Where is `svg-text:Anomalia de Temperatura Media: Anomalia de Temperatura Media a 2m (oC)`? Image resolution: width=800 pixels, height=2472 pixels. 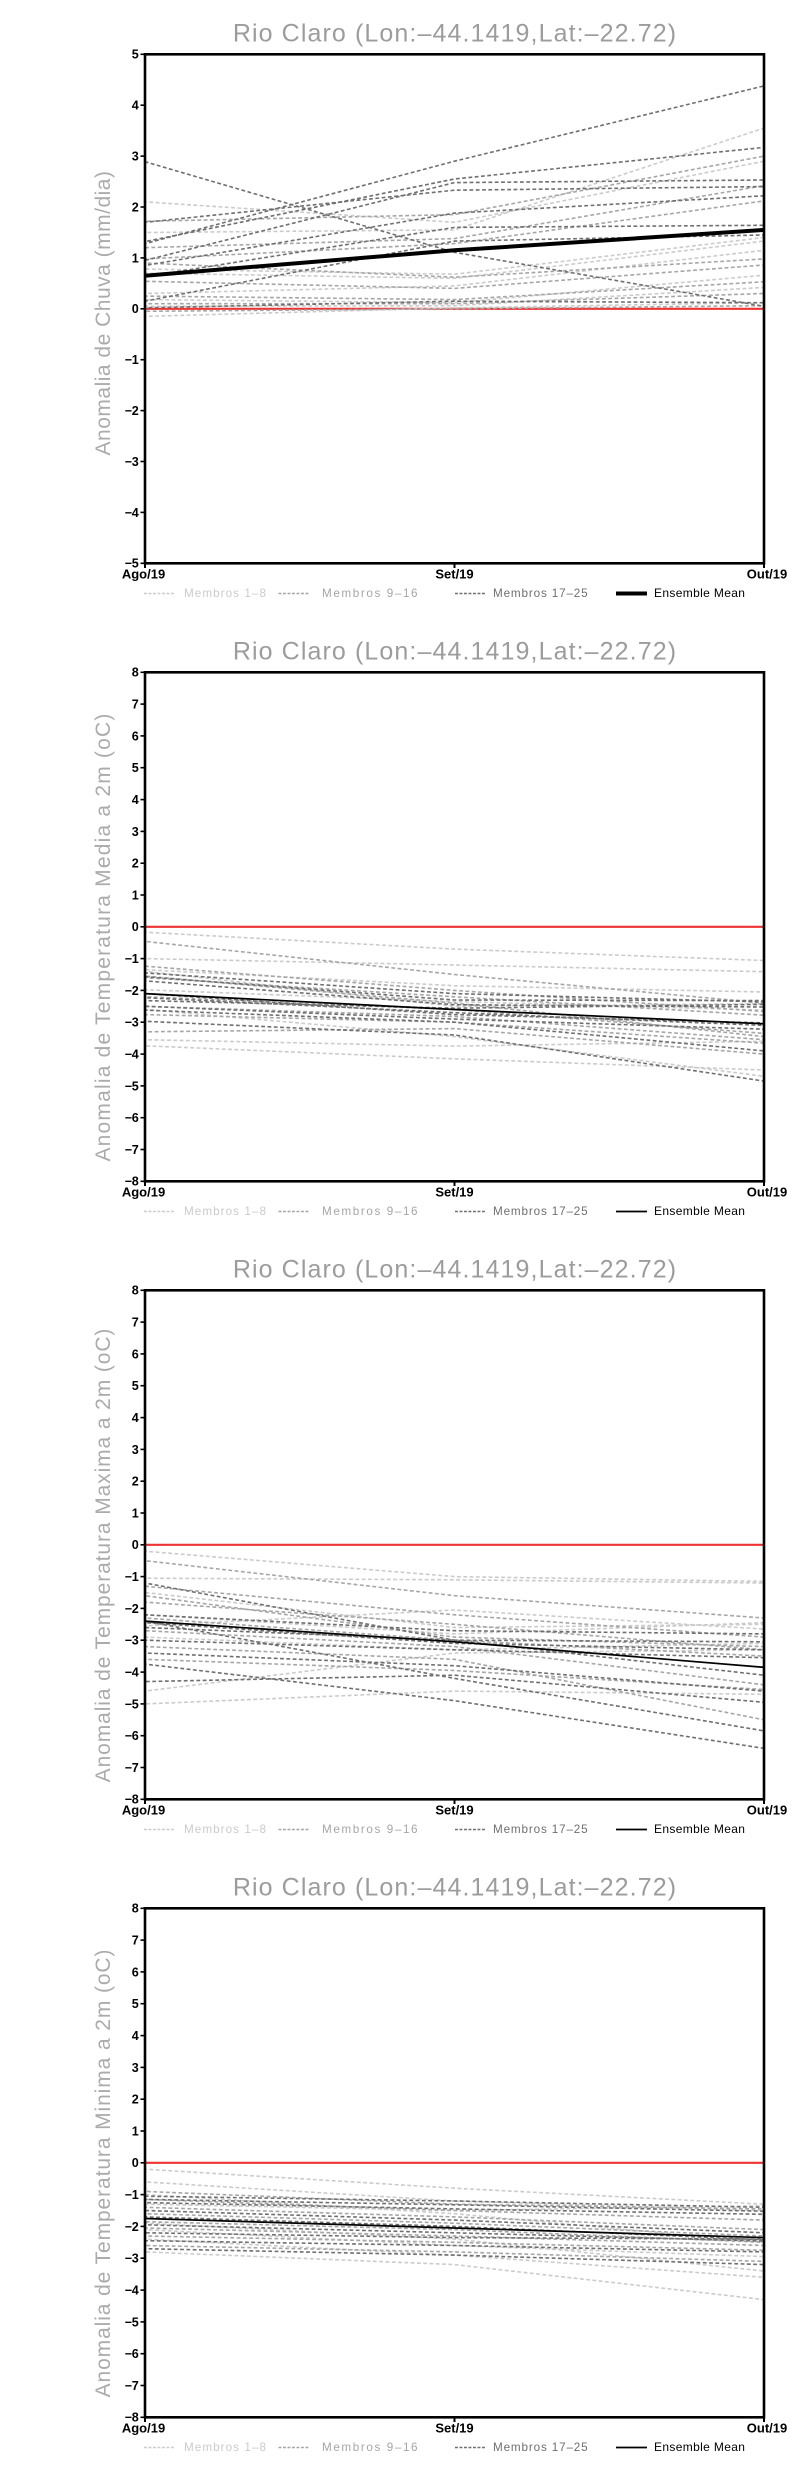 svg-text:Anomalia de Temperatura Media: Anomalia de Temperatura Media a 2m (oC) is located at coordinates (103, 936).